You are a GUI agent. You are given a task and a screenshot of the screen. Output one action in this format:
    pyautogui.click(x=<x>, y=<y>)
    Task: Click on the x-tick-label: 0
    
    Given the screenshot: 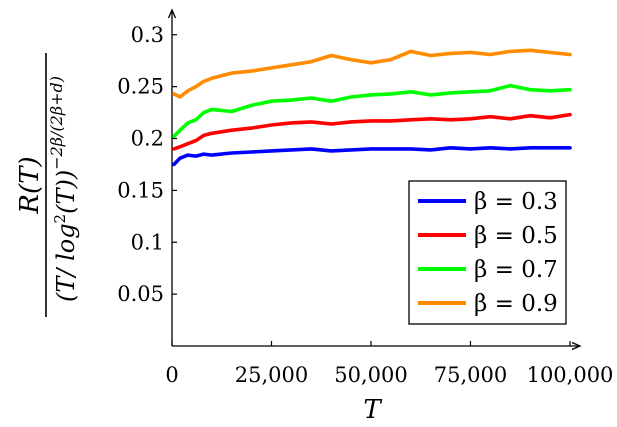 What is the action you would take?
    pyautogui.click(x=171, y=375)
    